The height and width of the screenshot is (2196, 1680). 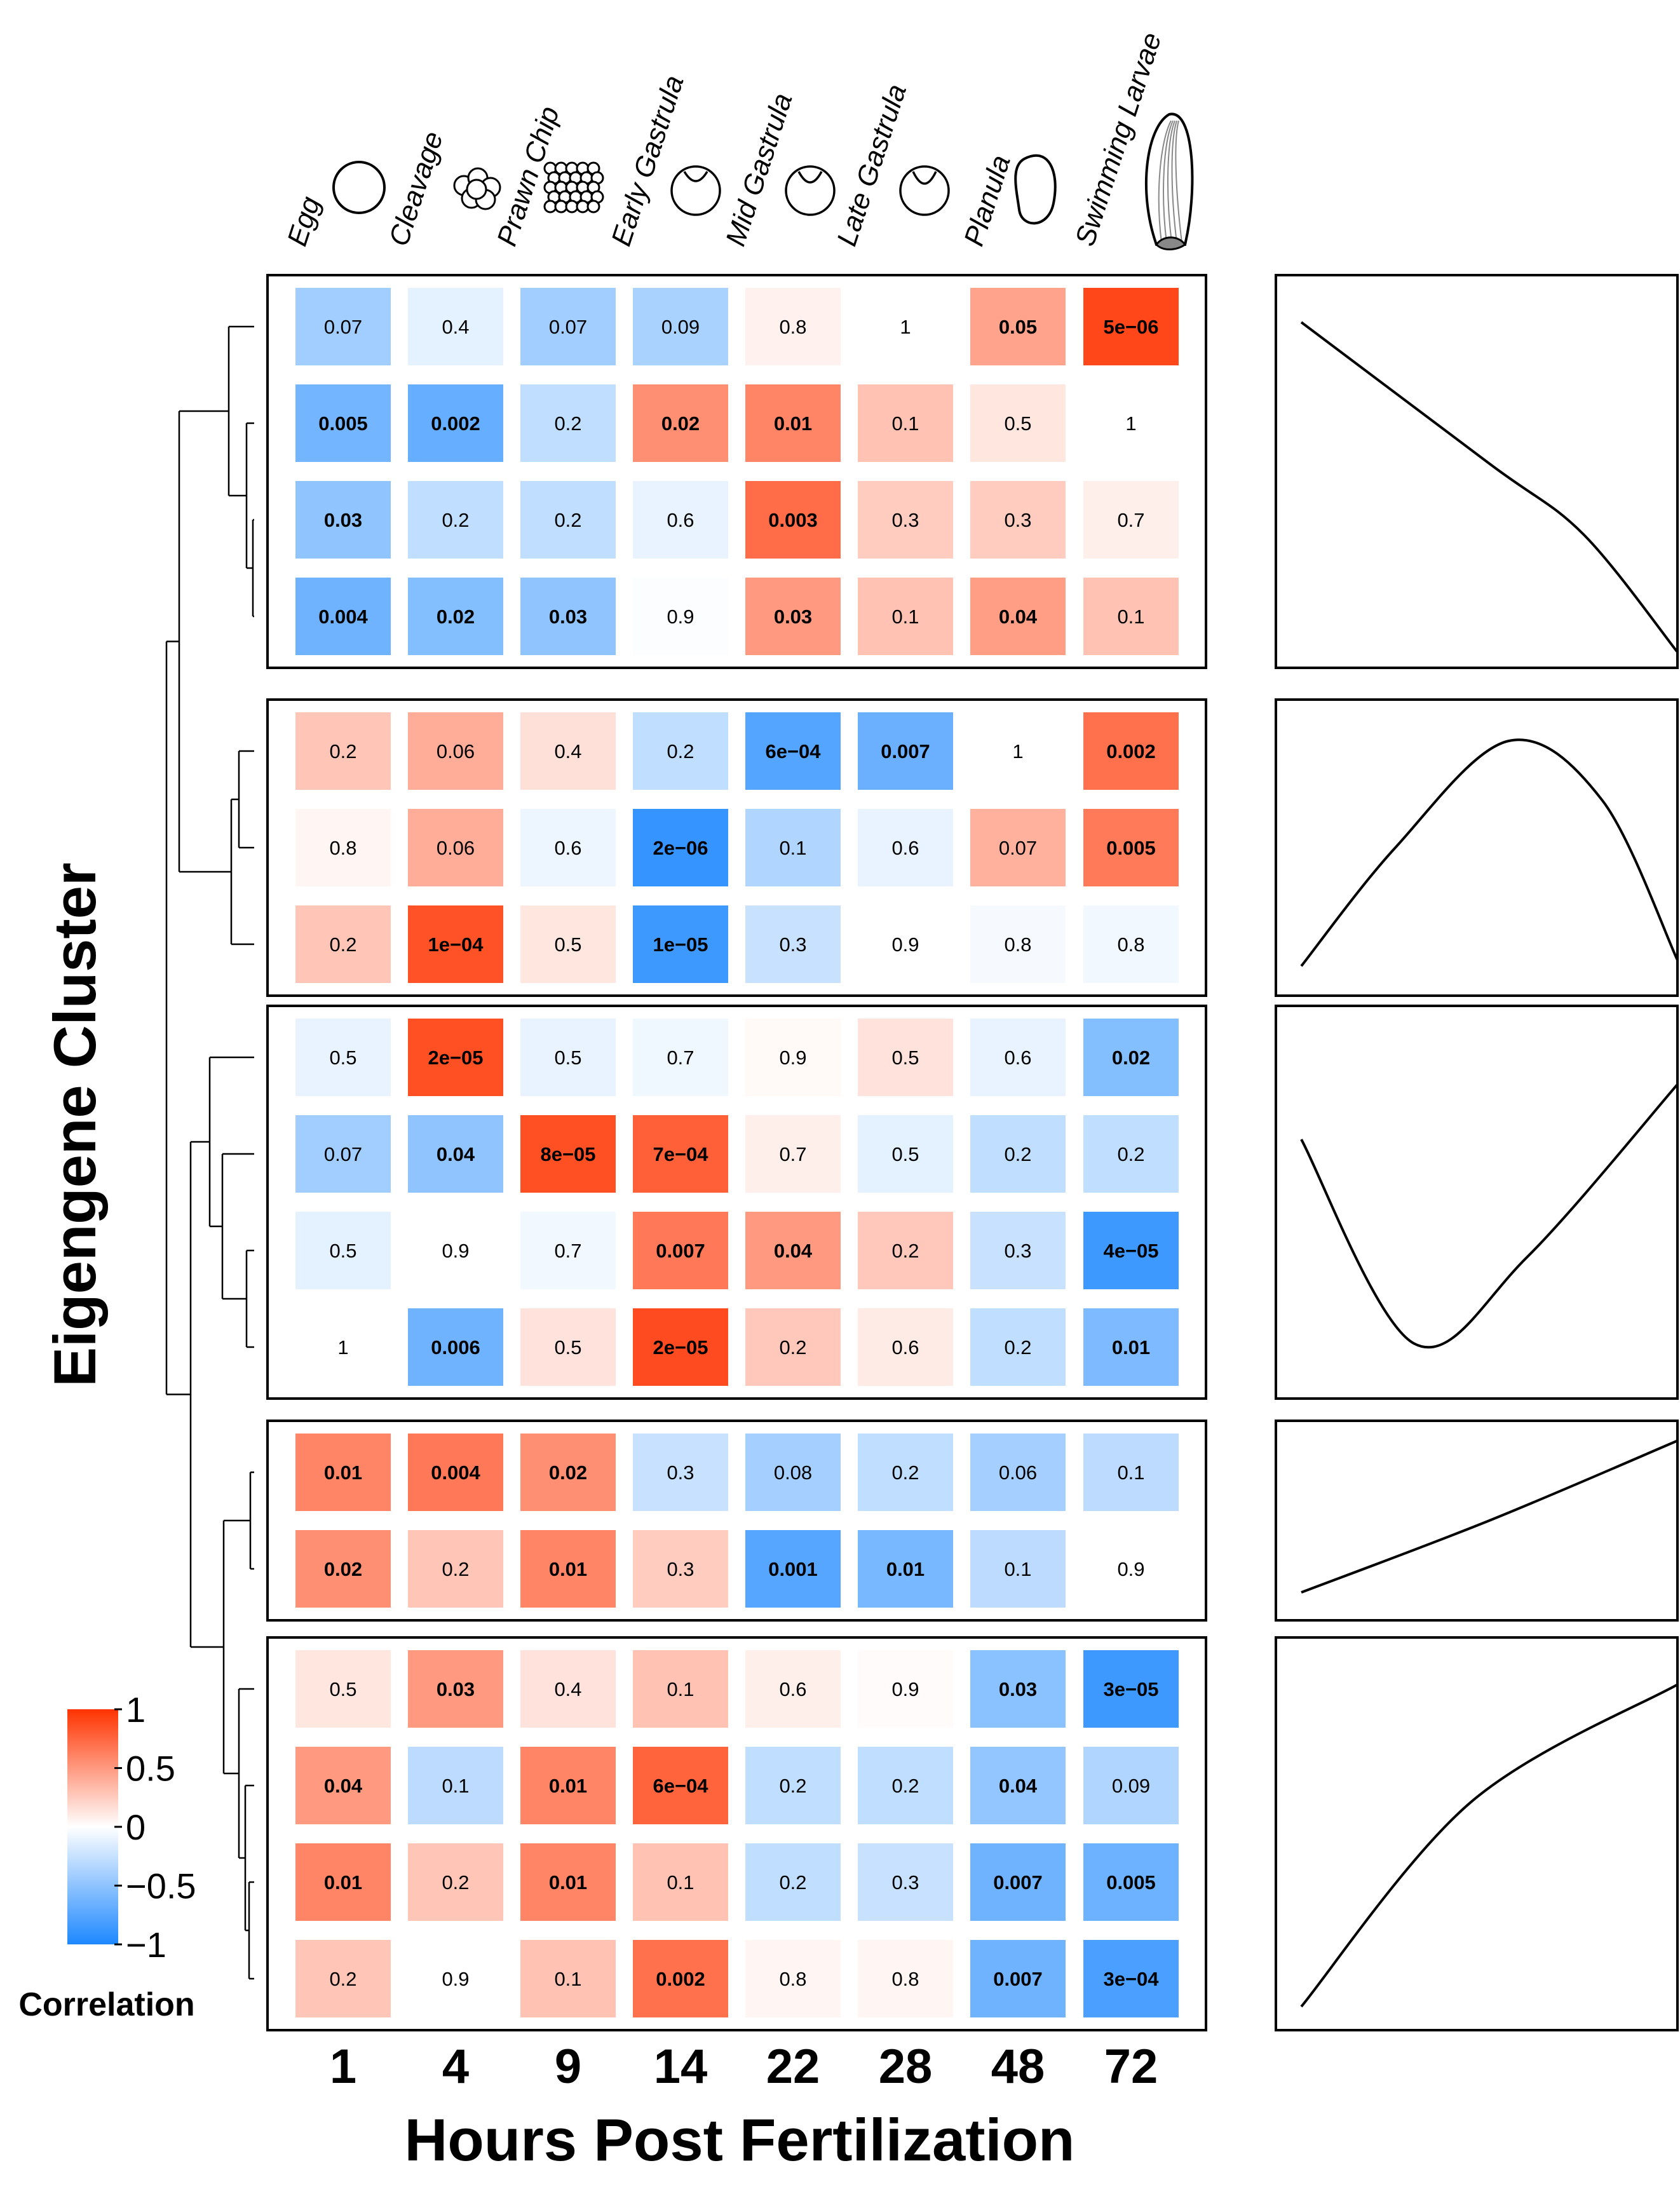 I want to click on x-tick-label: 9, so click(x=568, y=2067).